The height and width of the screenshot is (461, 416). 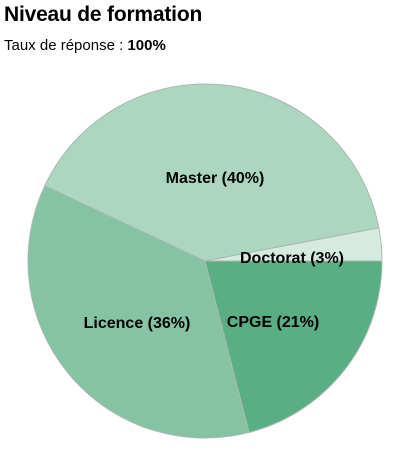 What do you see at coordinates (292, 258) in the screenshot?
I see `slice-label-doctorat: Doctorat (3%)` at bounding box center [292, 258].